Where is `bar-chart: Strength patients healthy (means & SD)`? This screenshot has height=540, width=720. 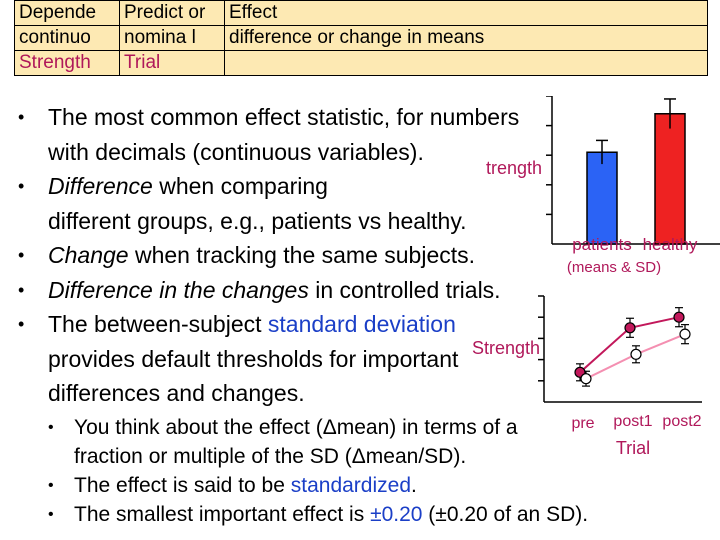
bar-chart: Strength patients healthy (means & SD) is located at coordinates (603, 186).